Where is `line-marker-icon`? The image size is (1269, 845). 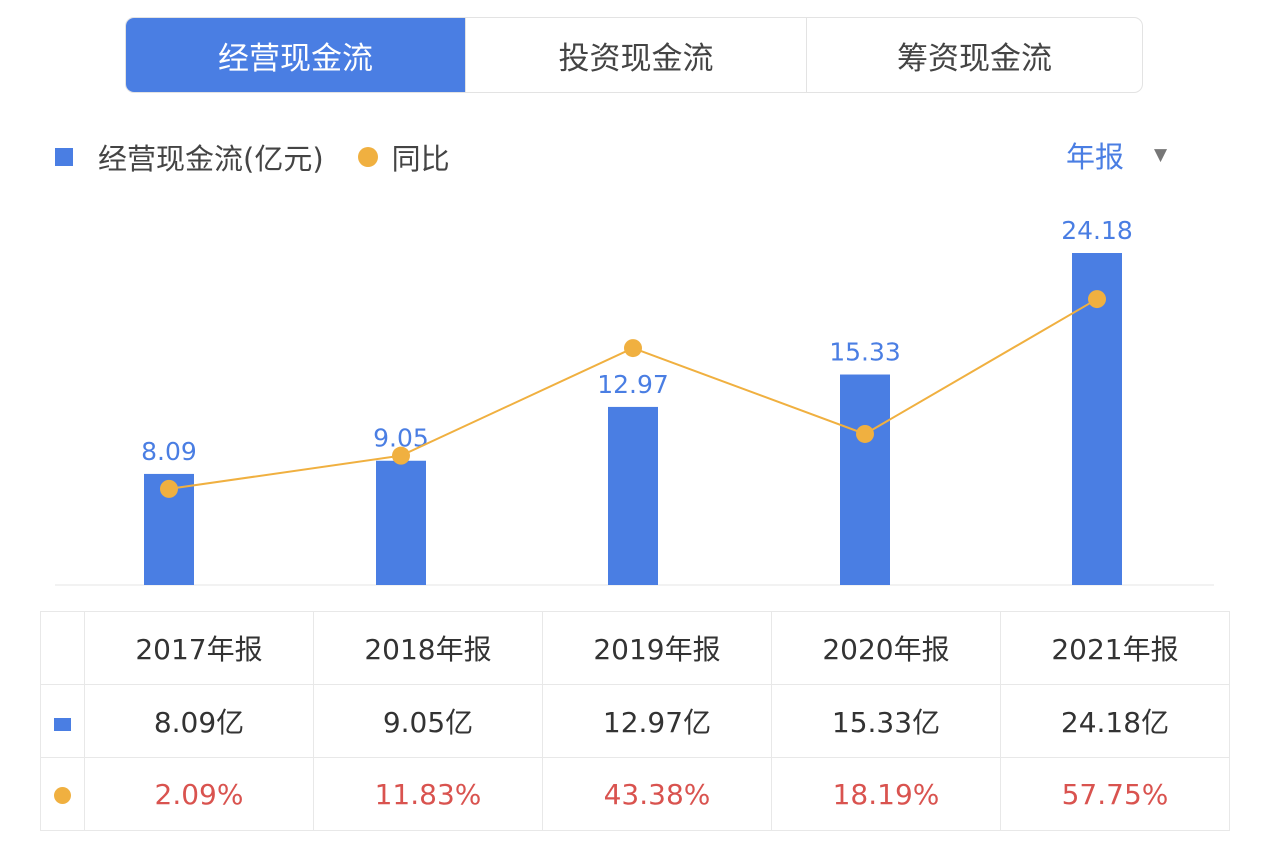 line-marker-icon is located at coordinates (62, 795).